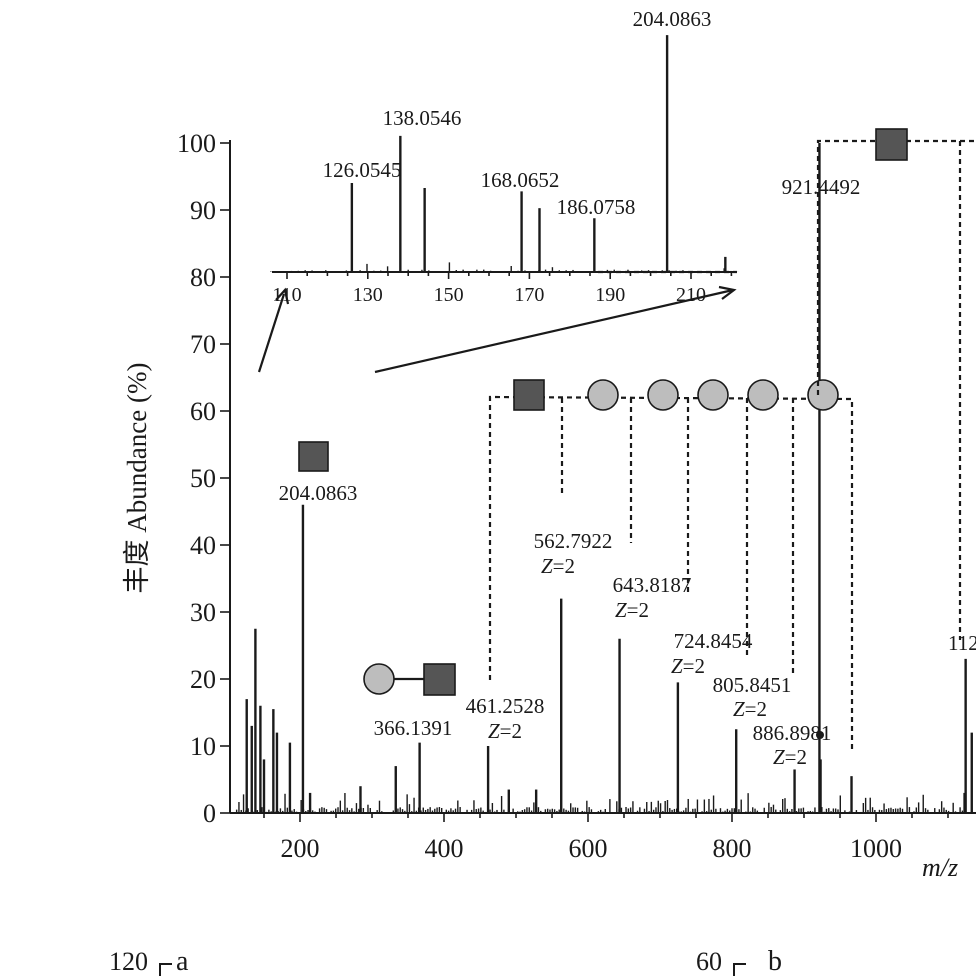 The width and height of the screenshot is (976, 976). I want to click on y-tick-label: 80, so click(203, 277).